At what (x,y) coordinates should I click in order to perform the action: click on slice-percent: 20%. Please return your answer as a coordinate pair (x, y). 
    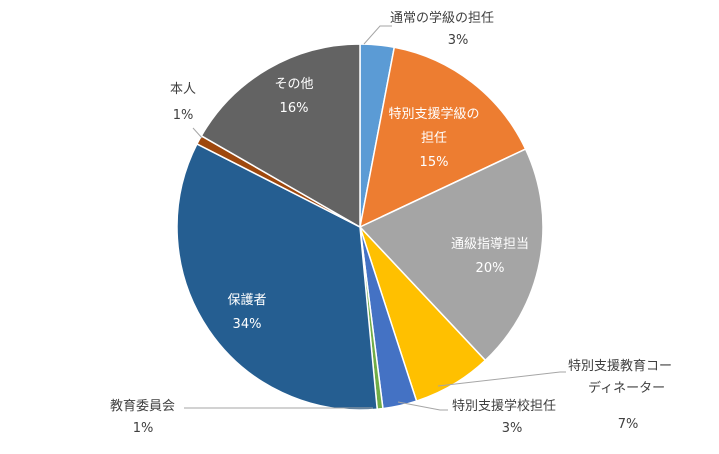
    Looking at the image, I should click on (490, 268).